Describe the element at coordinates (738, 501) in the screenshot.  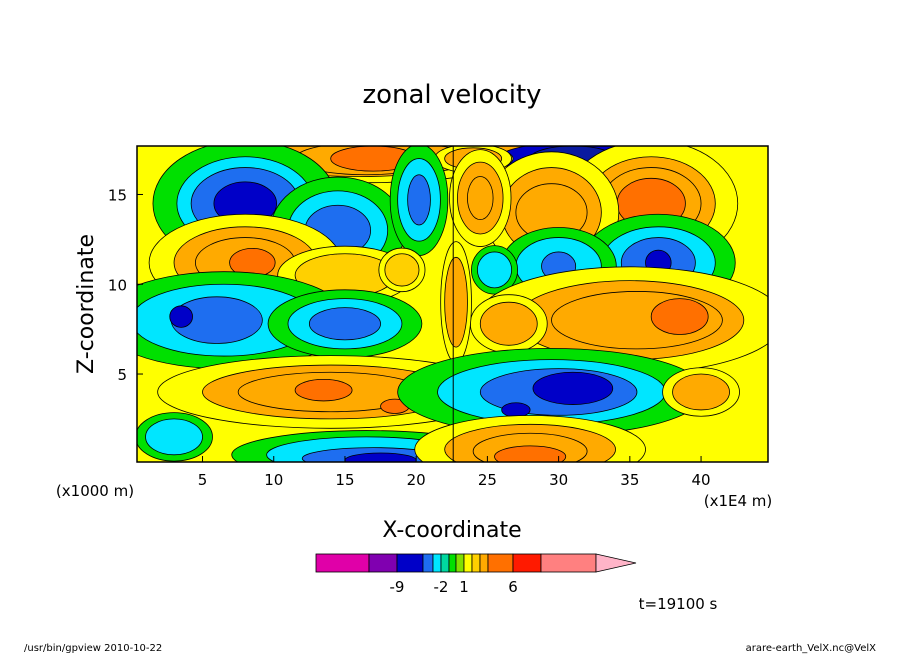
I see `x-unit-note: (x1E4 m)` at that location.